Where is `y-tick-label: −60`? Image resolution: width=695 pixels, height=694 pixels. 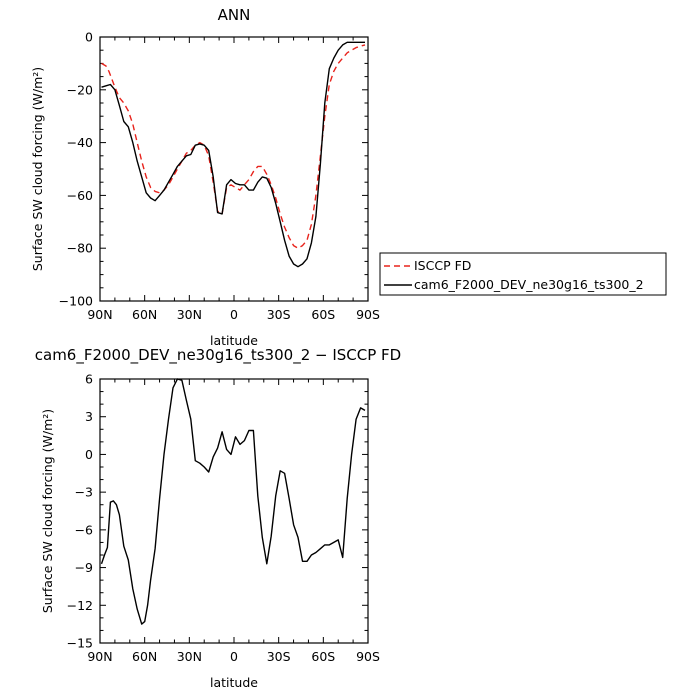 y-tick-label: −60 is located at coordinates (80, 195).